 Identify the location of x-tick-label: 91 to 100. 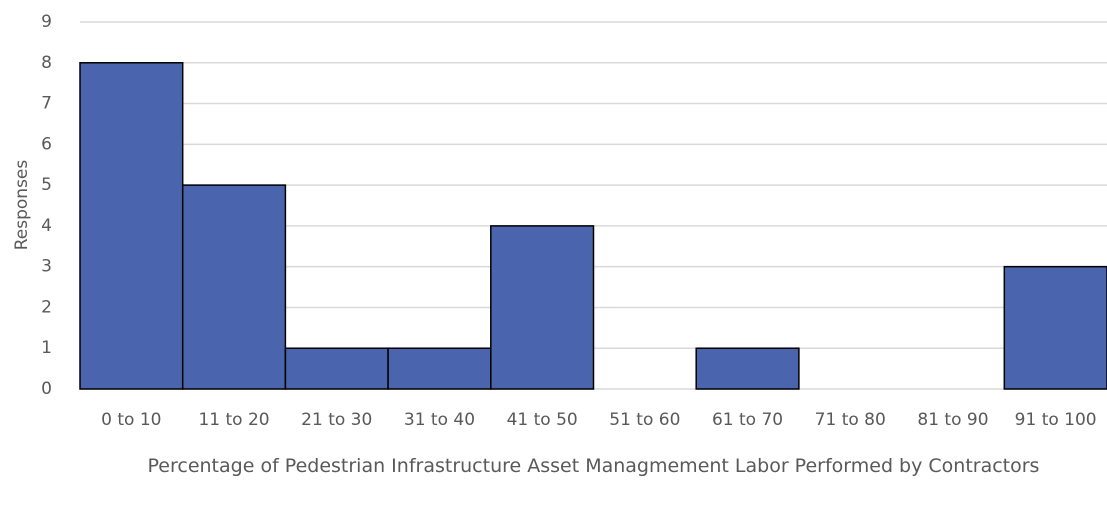
(1056, 420).